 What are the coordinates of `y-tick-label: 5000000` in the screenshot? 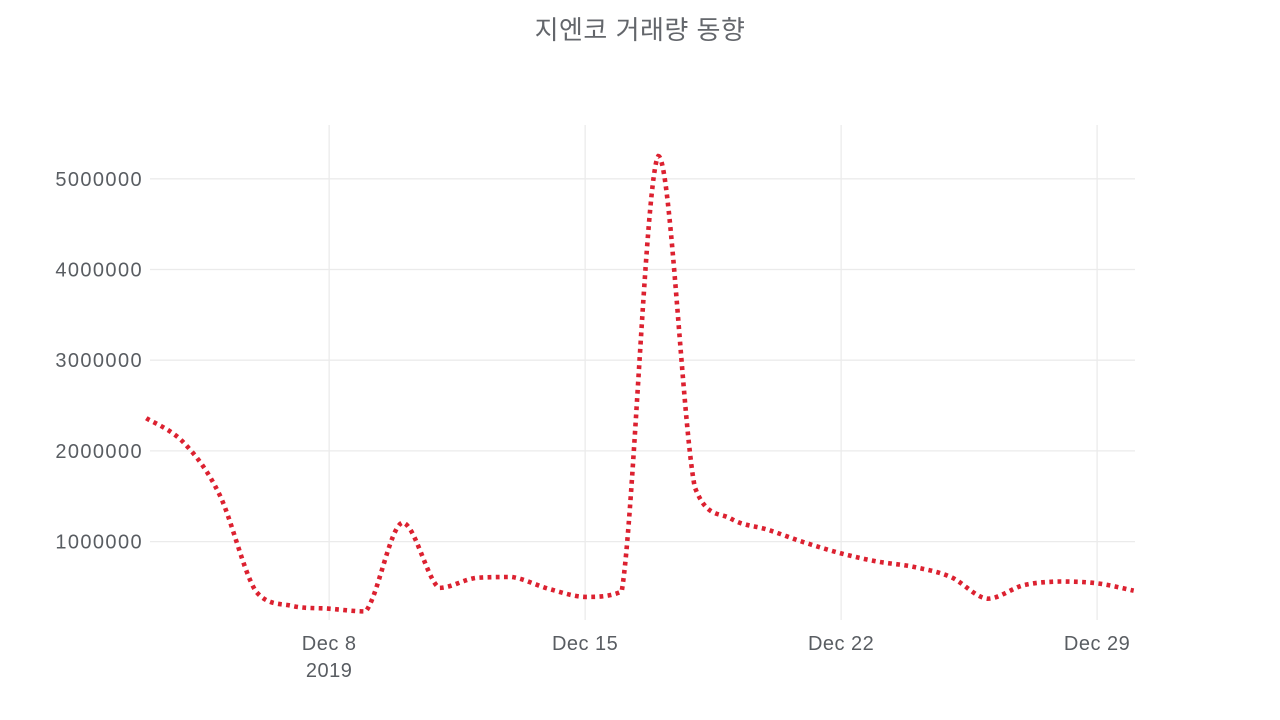 It's located at (99, 180).